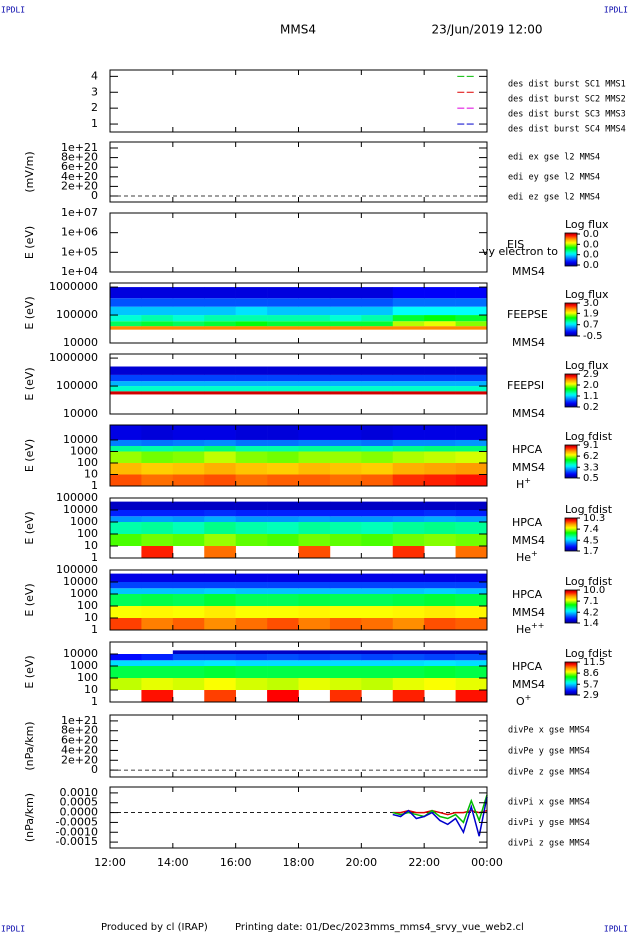 This screenshot has height=934, width=630. Describe the element at coordinates (440, 816) in the screenshot. I see `series-line` at that location.